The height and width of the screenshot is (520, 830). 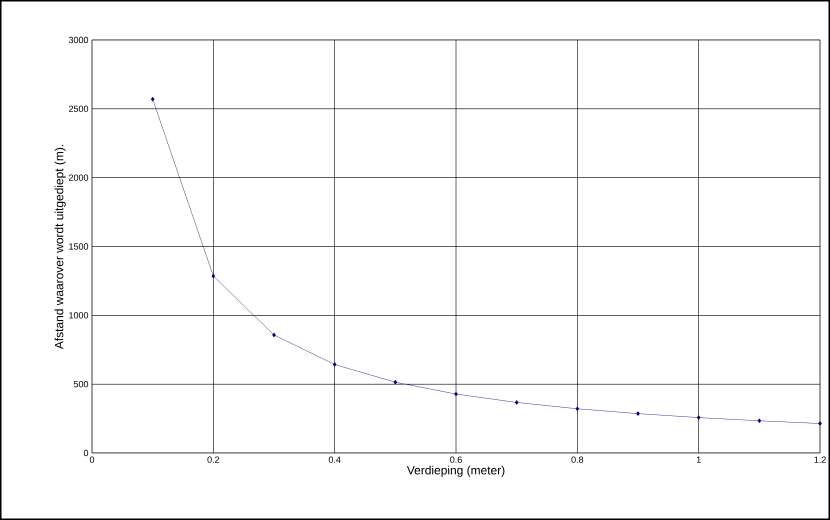 I want to click on x-tick-label: 0.6, so click(x=456, y=459).